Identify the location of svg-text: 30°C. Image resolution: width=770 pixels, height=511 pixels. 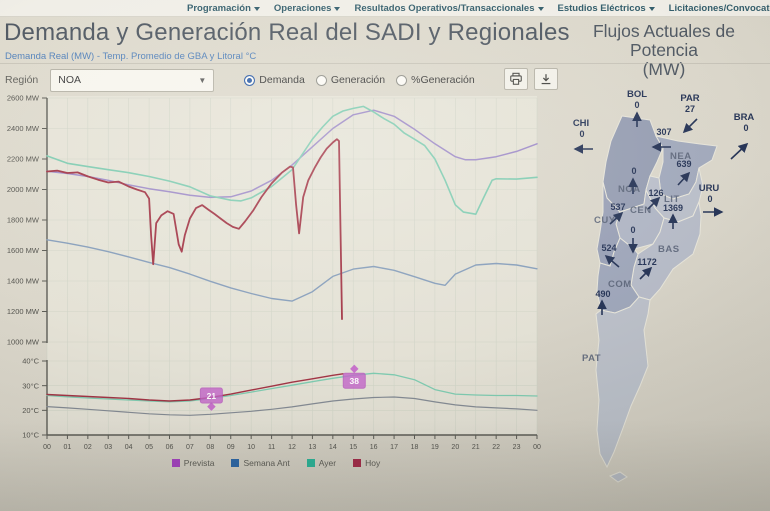
(30, 385).